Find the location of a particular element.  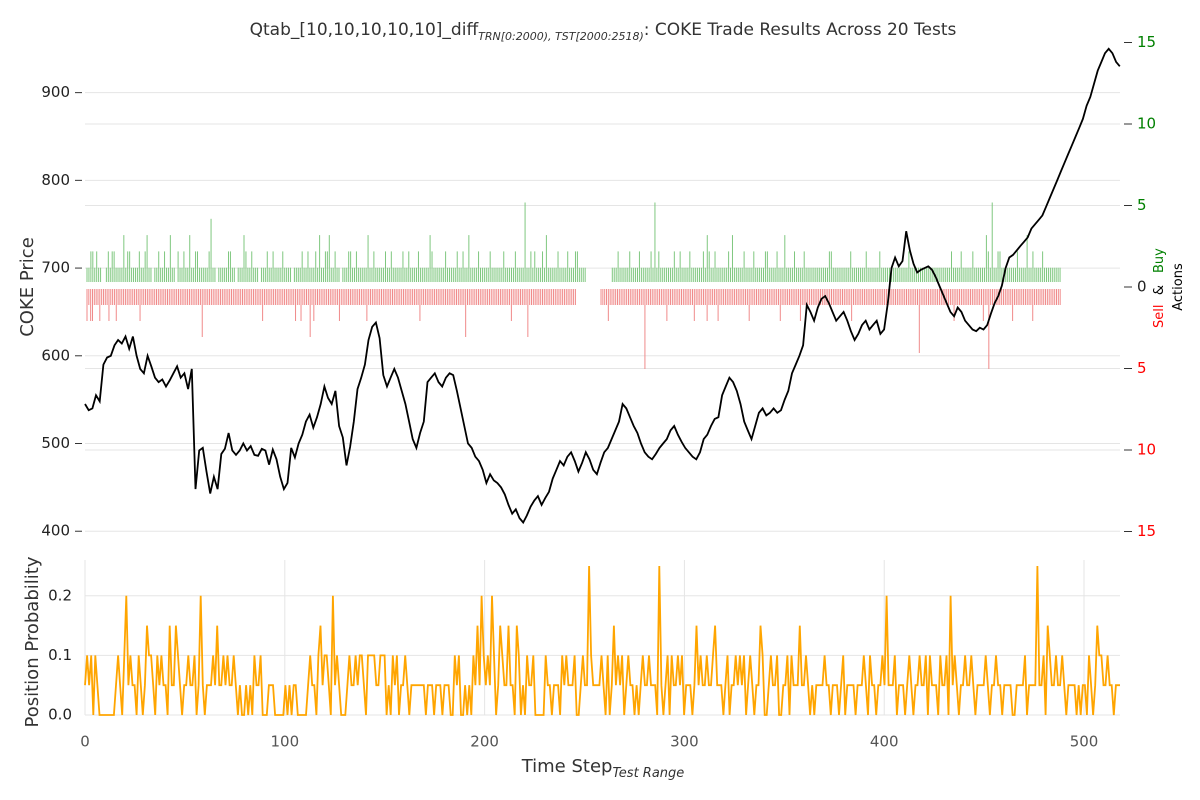

actions-label-amp: & is located at coordinates (1159, 290).